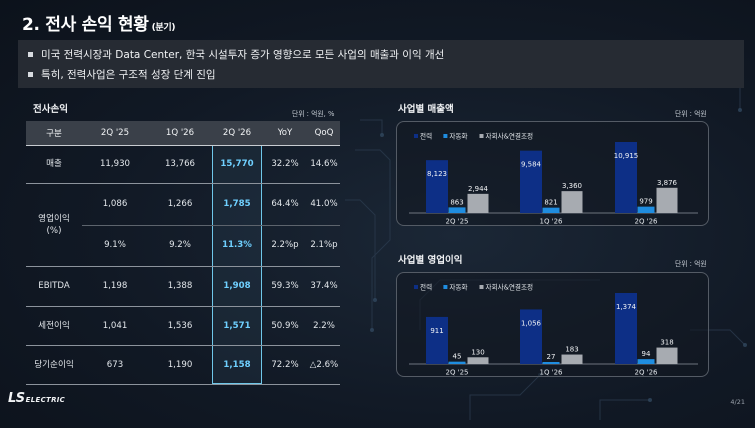 Image resolution: width=755 pixels, height=428 pixels. Describe the element at coordinates (324, 286) in the screenshot. I see `table-cell: 37.4%` at that location.